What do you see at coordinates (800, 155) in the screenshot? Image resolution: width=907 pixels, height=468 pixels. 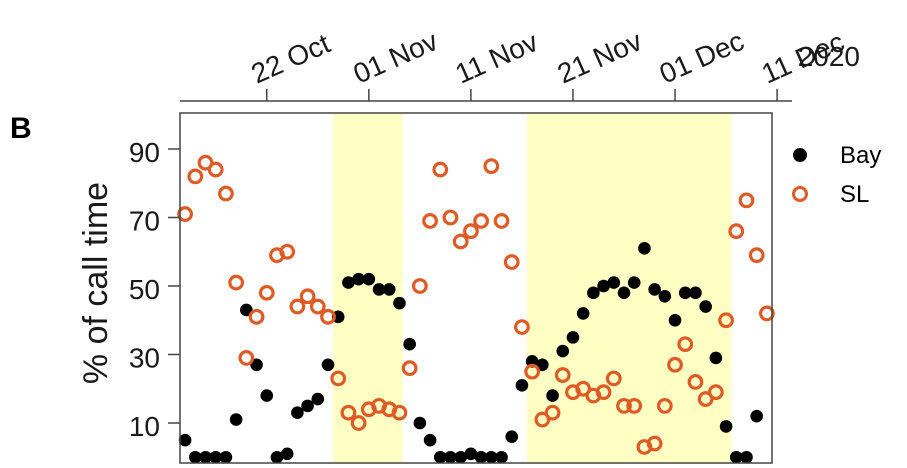 I see `legend-marker-bay` at bounding box center [800, 155].